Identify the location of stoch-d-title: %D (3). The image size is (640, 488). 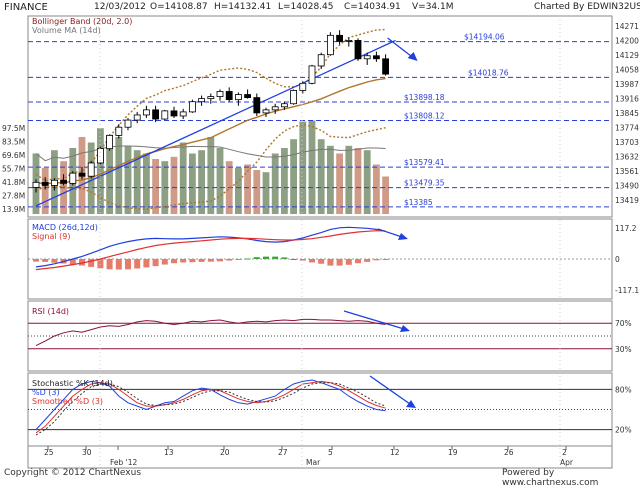
(46, 392).